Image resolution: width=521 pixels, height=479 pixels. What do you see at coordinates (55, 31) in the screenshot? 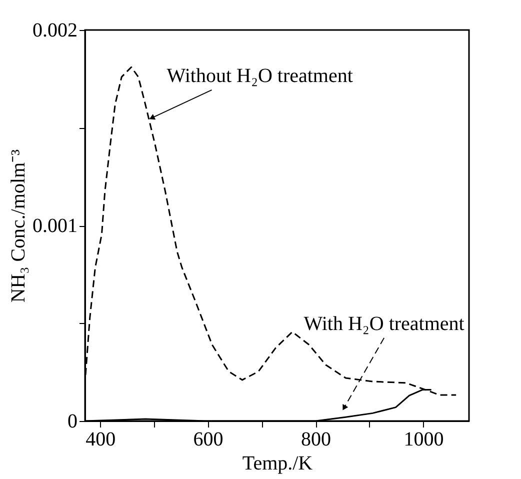
I see `y-tick-label: 0.002` at bounding box center [55, 31].